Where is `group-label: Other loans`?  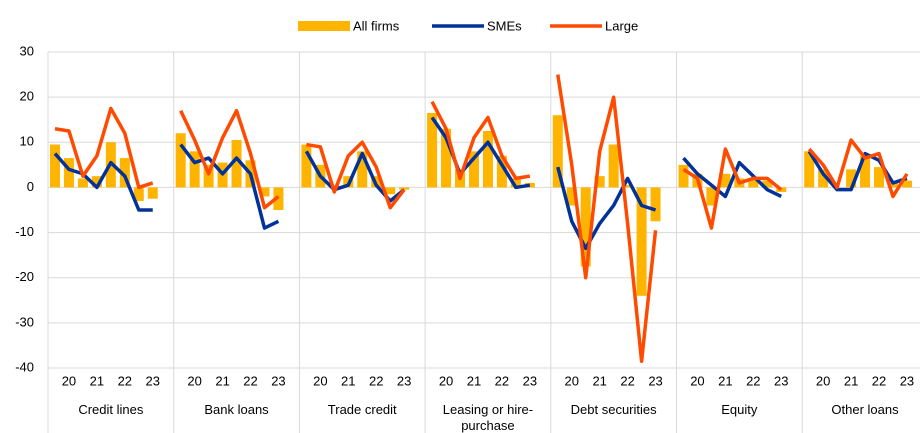 group-label: Other loans is located at coordinates (865, 409).